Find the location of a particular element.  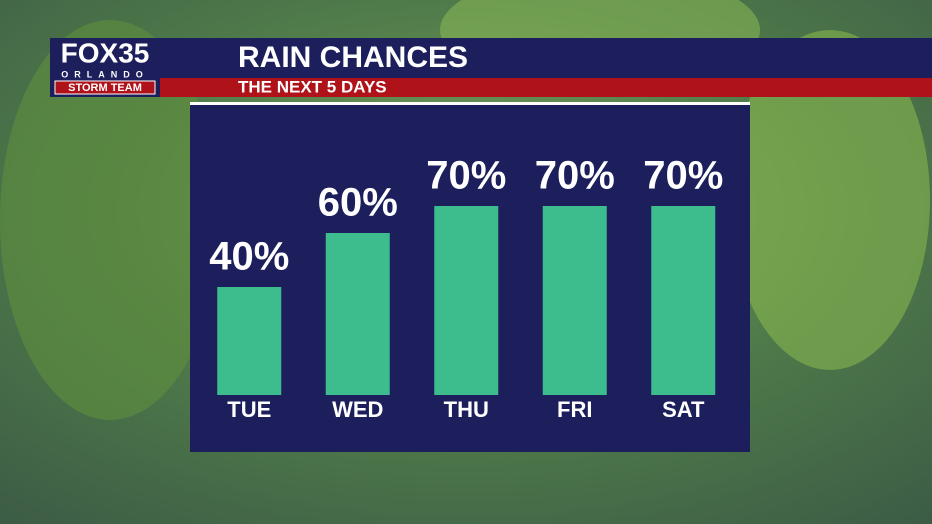

x-tick-label: SAT is located at coordinates (683, 409).